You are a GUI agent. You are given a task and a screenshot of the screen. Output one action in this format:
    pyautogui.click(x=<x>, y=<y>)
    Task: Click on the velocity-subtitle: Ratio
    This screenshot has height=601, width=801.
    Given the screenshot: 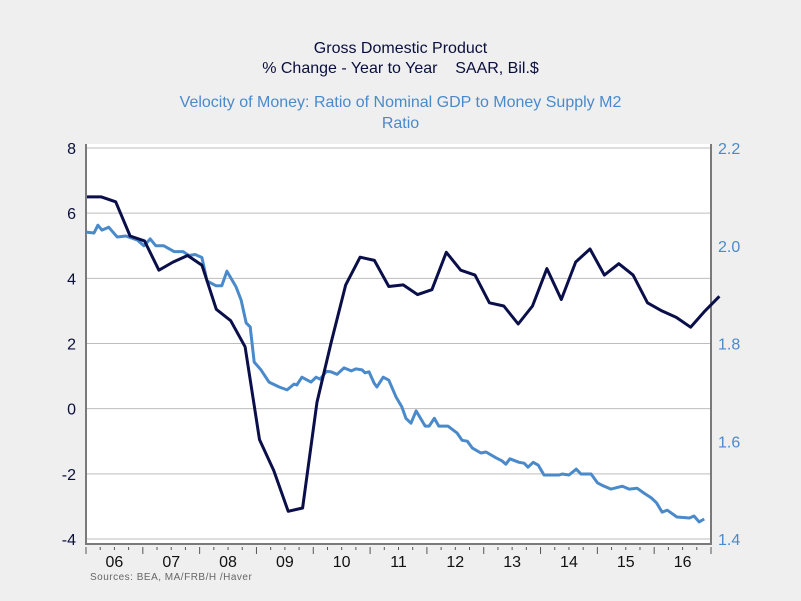 What is the action you would take?
    pyautogui.click(x=400, y=123)
    